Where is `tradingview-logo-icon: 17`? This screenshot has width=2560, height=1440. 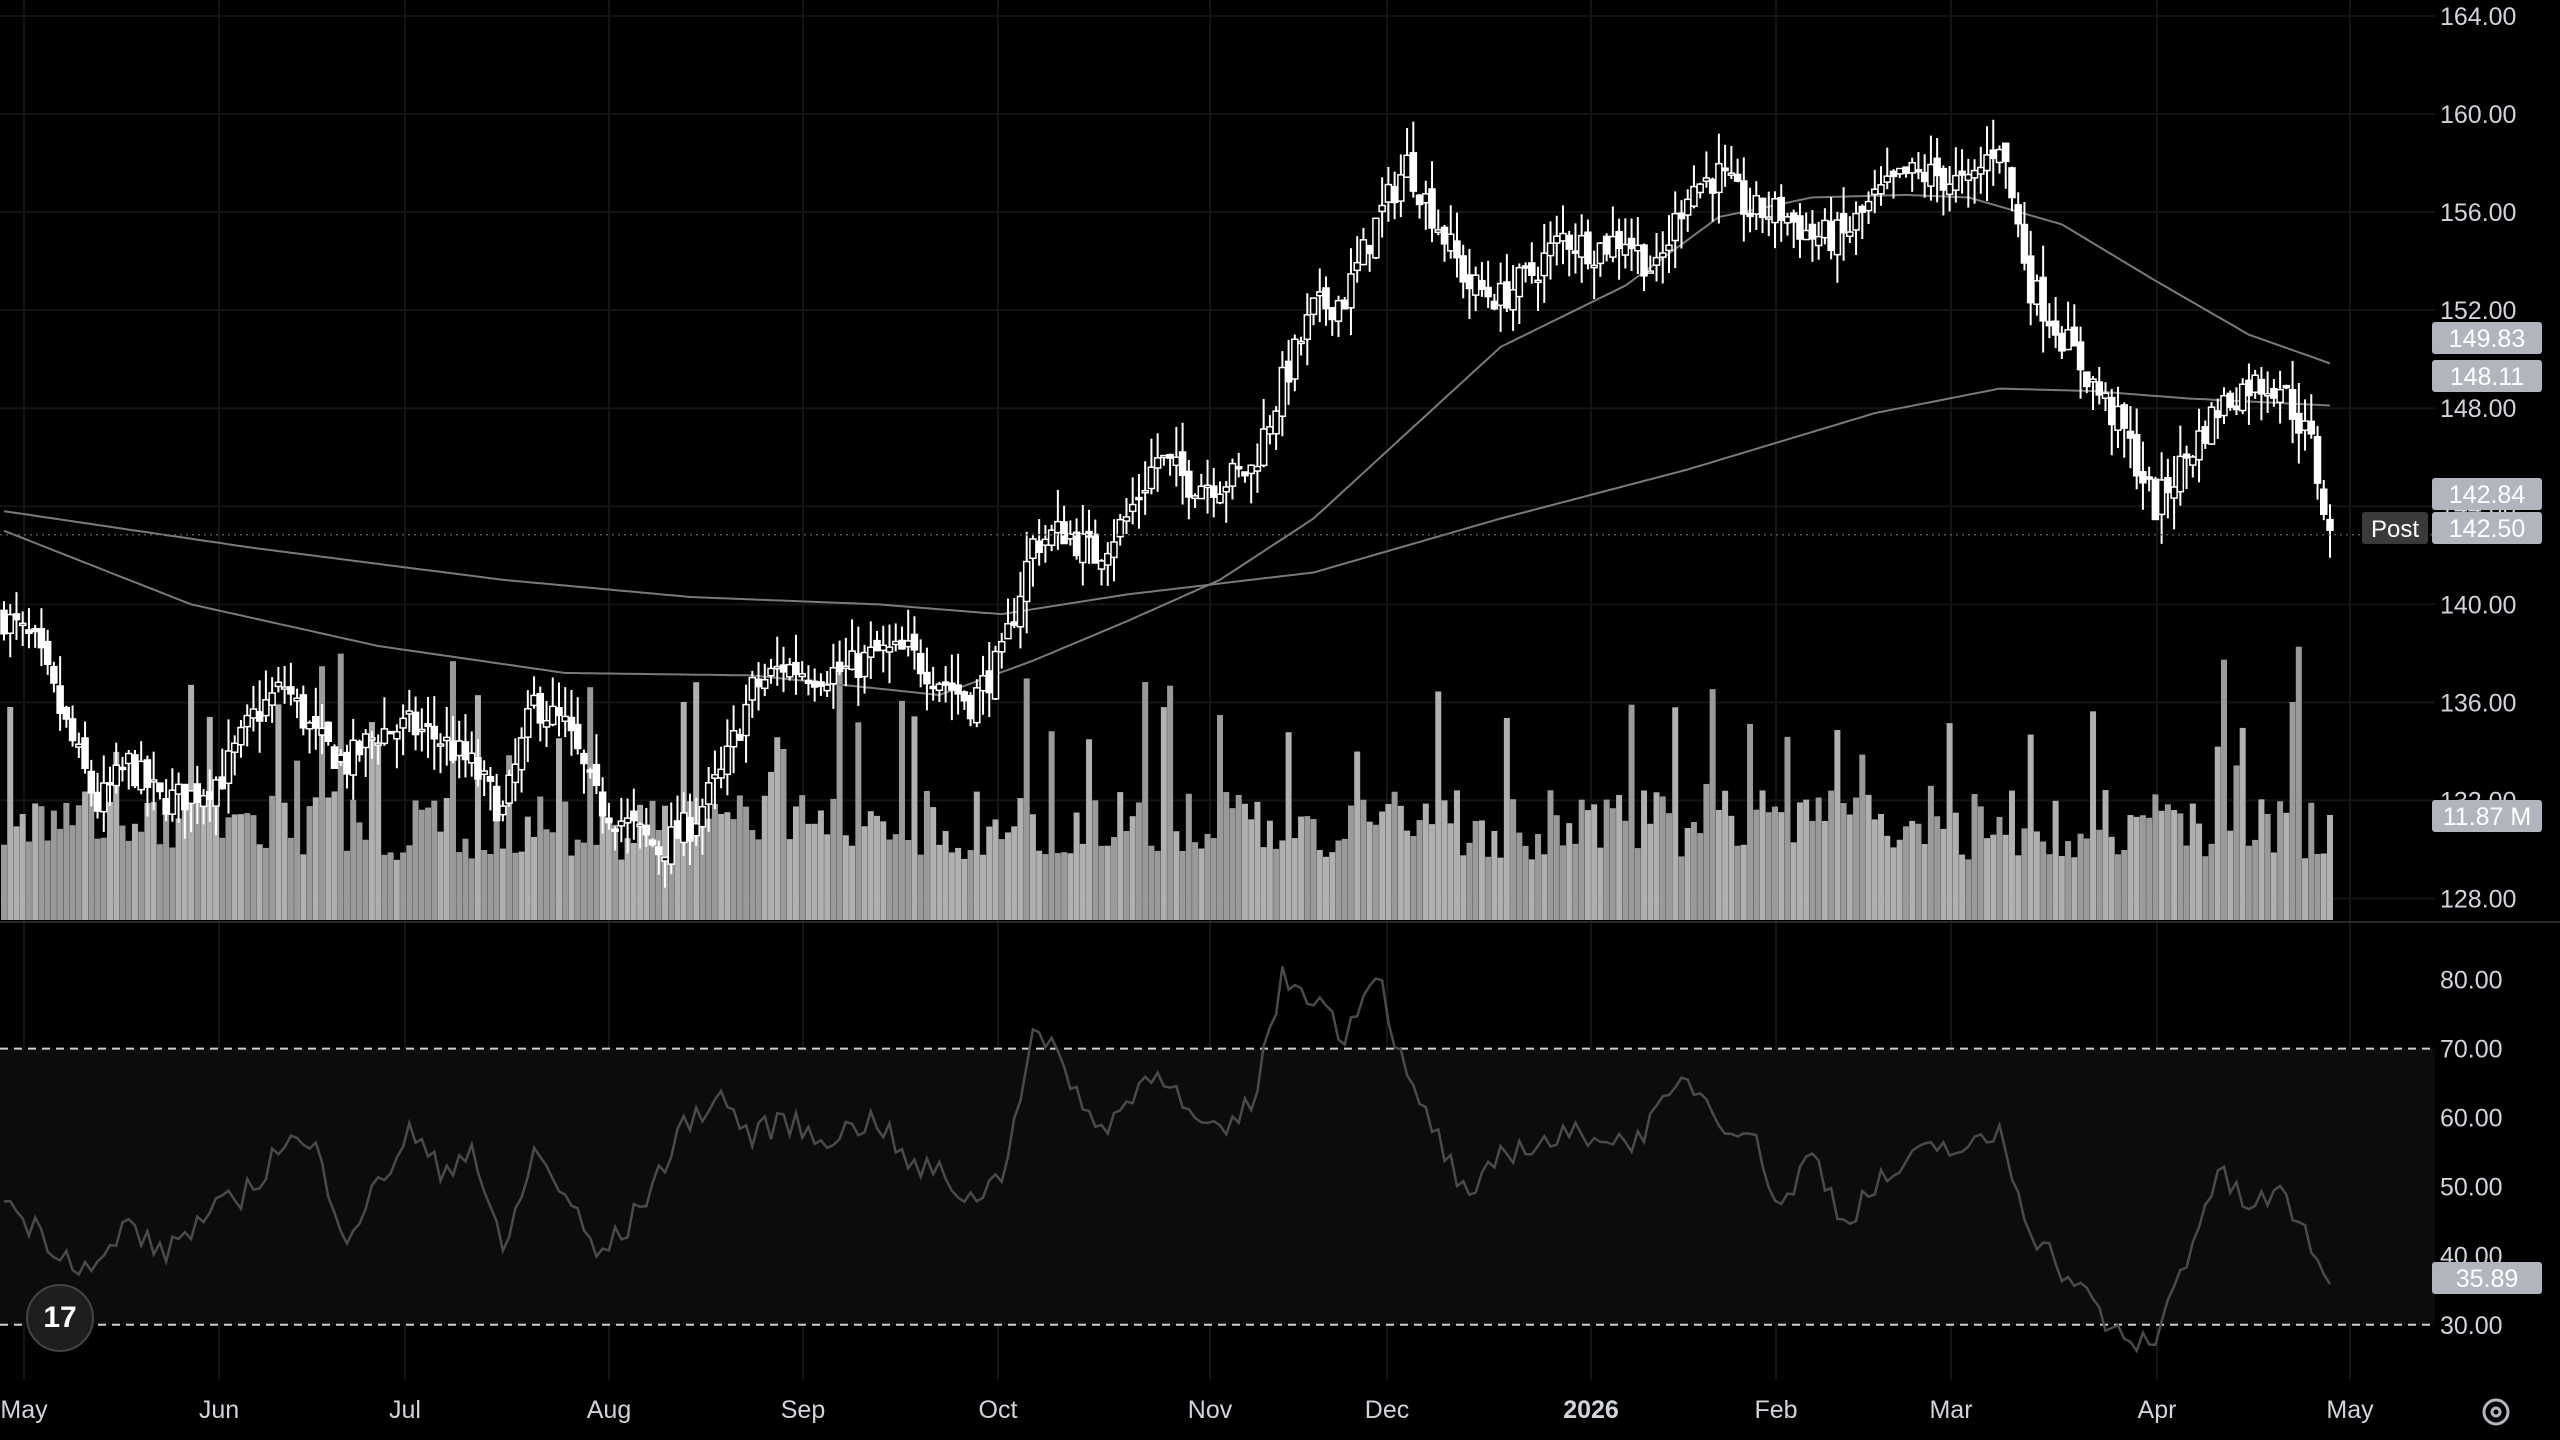 tradingview-logo-icon: 17 is located at coordinates (60, 1318).